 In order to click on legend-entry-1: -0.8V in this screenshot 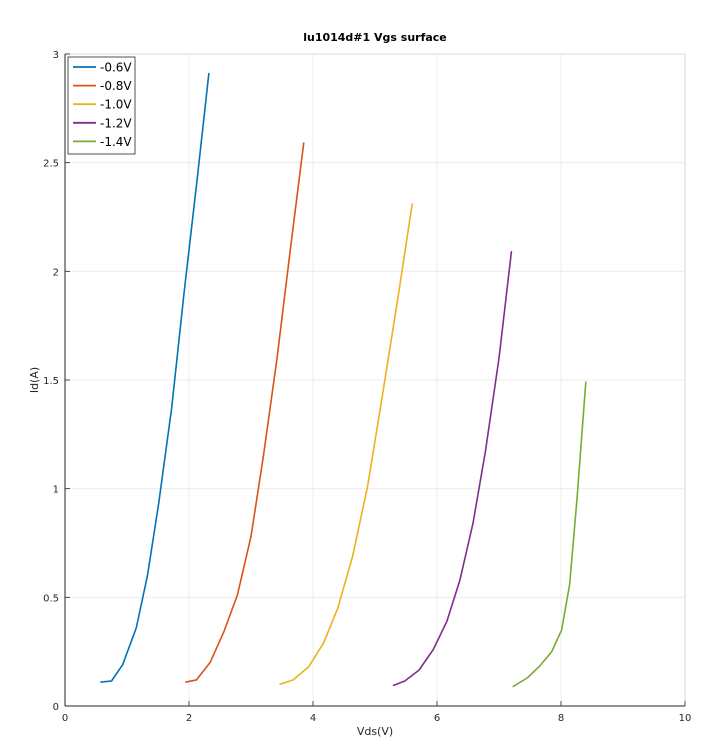, I will do `click(116, 86)`.